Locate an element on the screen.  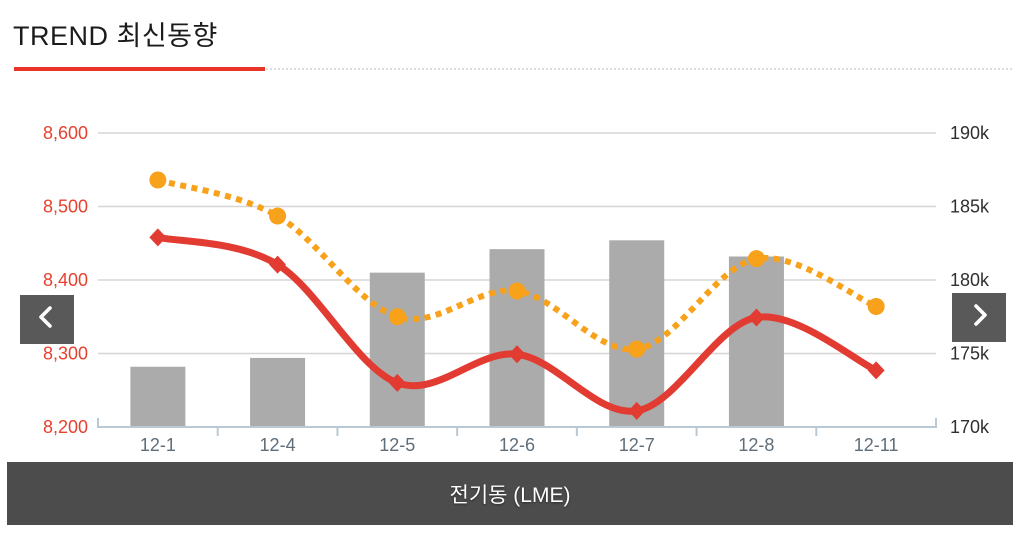
left-axis-tick: 8,500 is located at coordinates (65, 207).